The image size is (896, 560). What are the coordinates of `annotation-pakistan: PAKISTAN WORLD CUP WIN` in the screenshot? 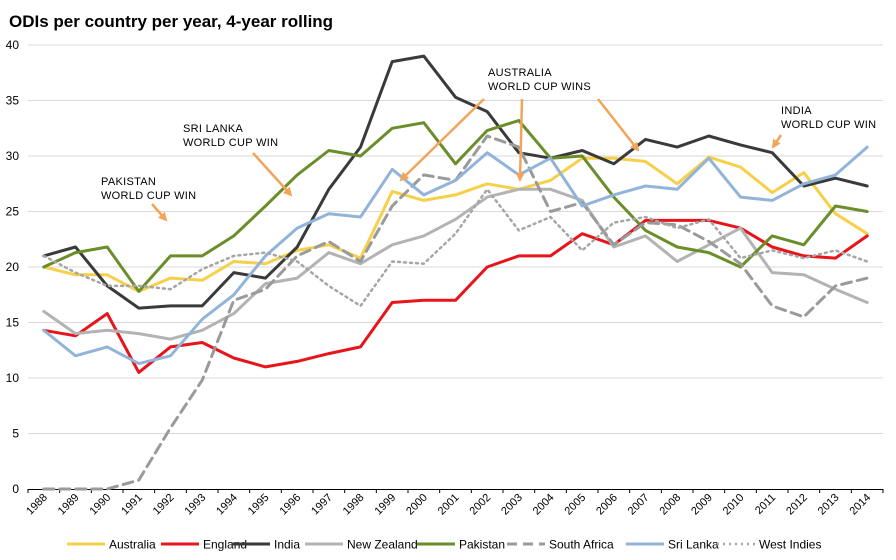 It's located at (148, 199).